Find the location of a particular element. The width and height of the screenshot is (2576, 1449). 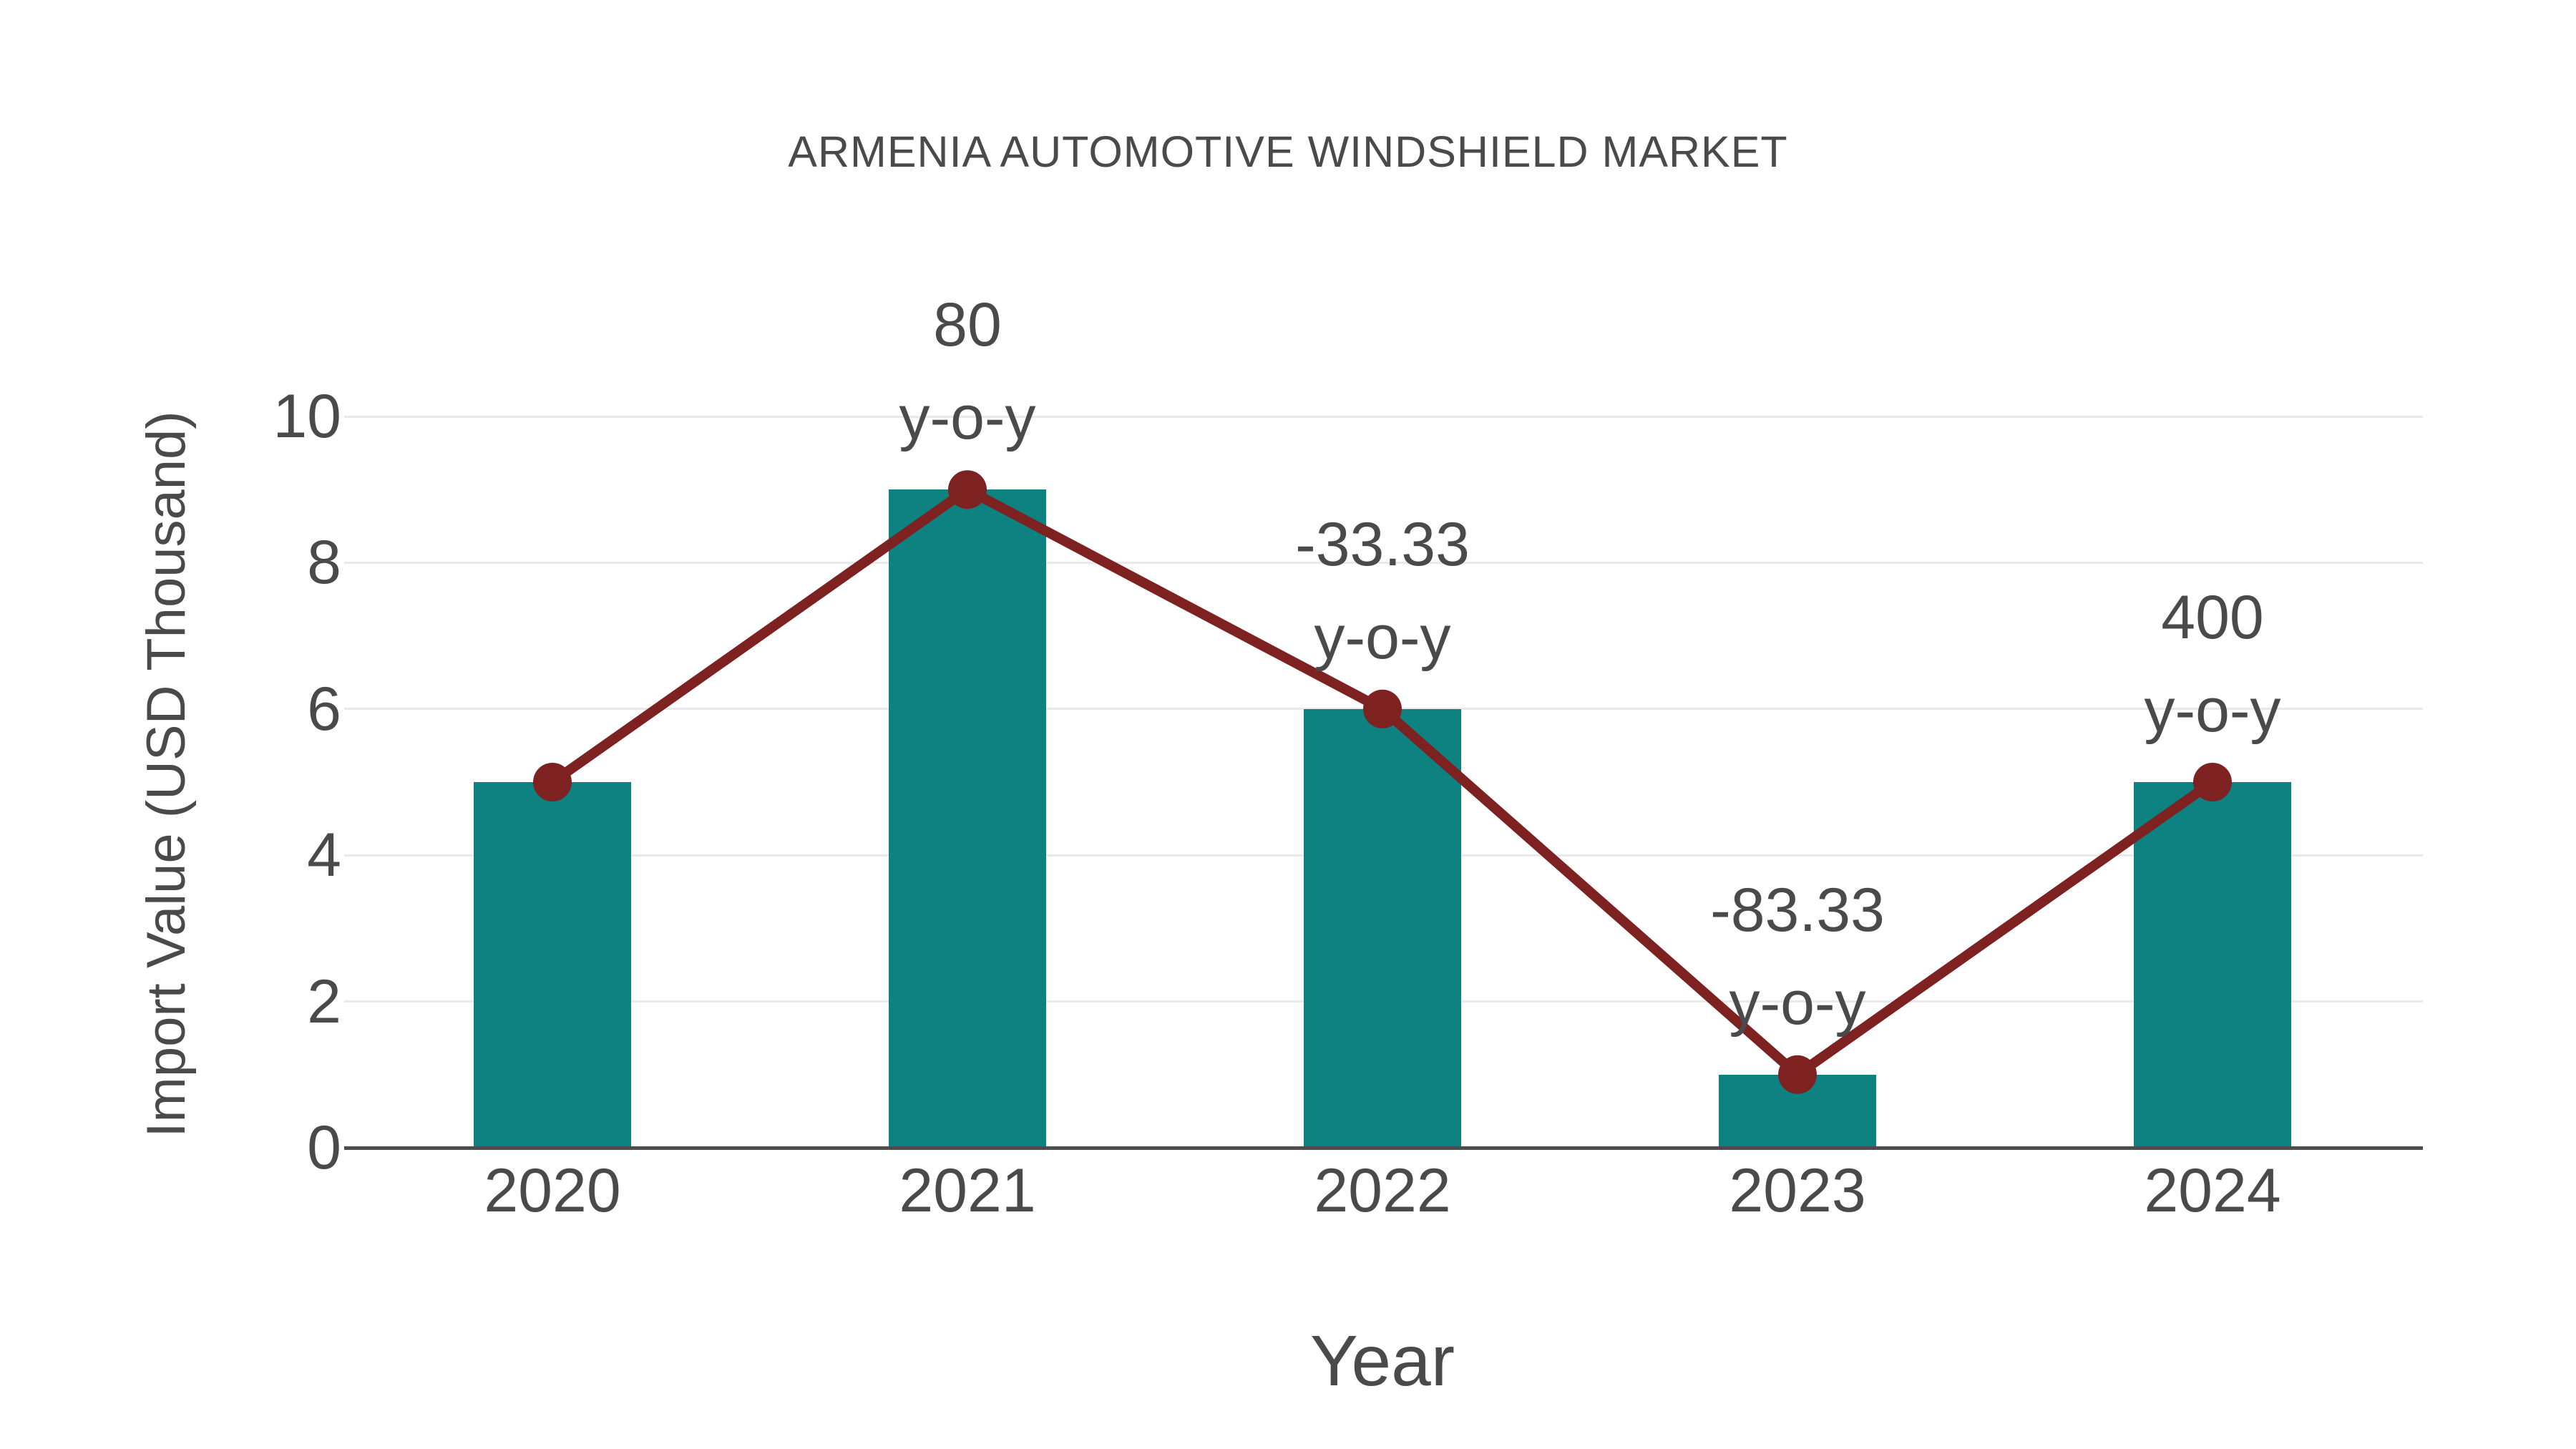

line-marker-2024 is located at coordinates (2212, 782).